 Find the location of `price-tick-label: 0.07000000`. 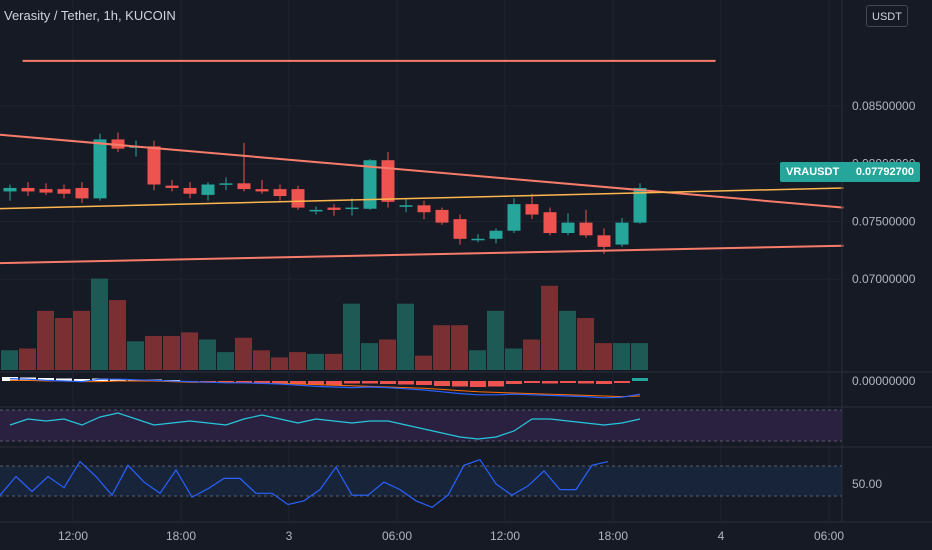

price-tick-label: 0.07000000 is located at coordinates (884, 279).